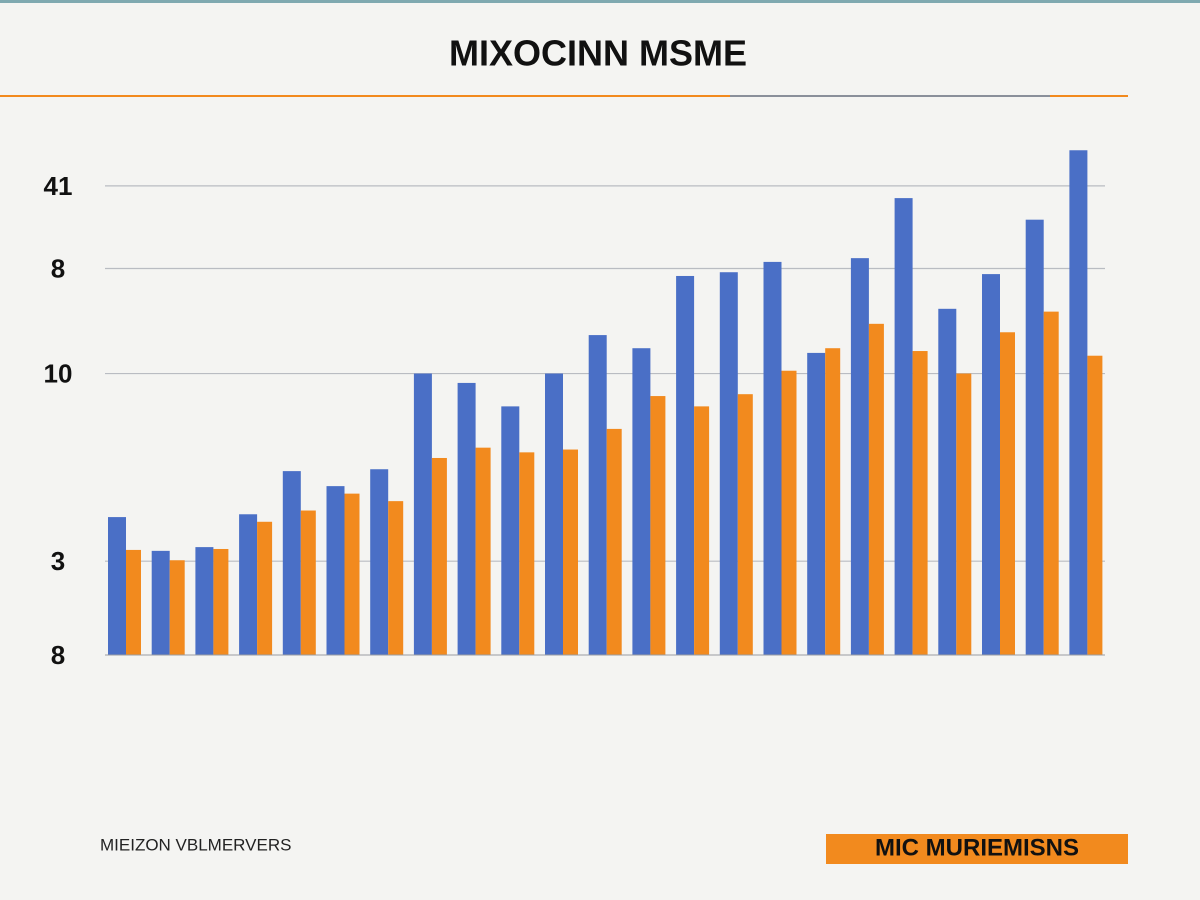 The image size is (1200, 900). I want to click on y-tick-label: 10, so click(58, 373).